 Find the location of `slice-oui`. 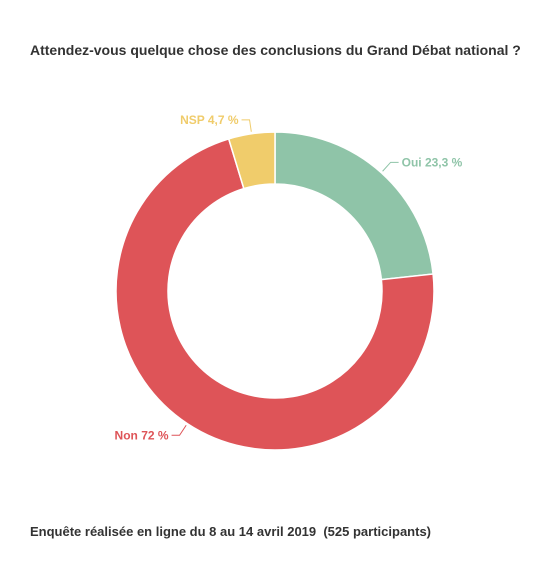

slice-oui is located at coordinates (354, 206).